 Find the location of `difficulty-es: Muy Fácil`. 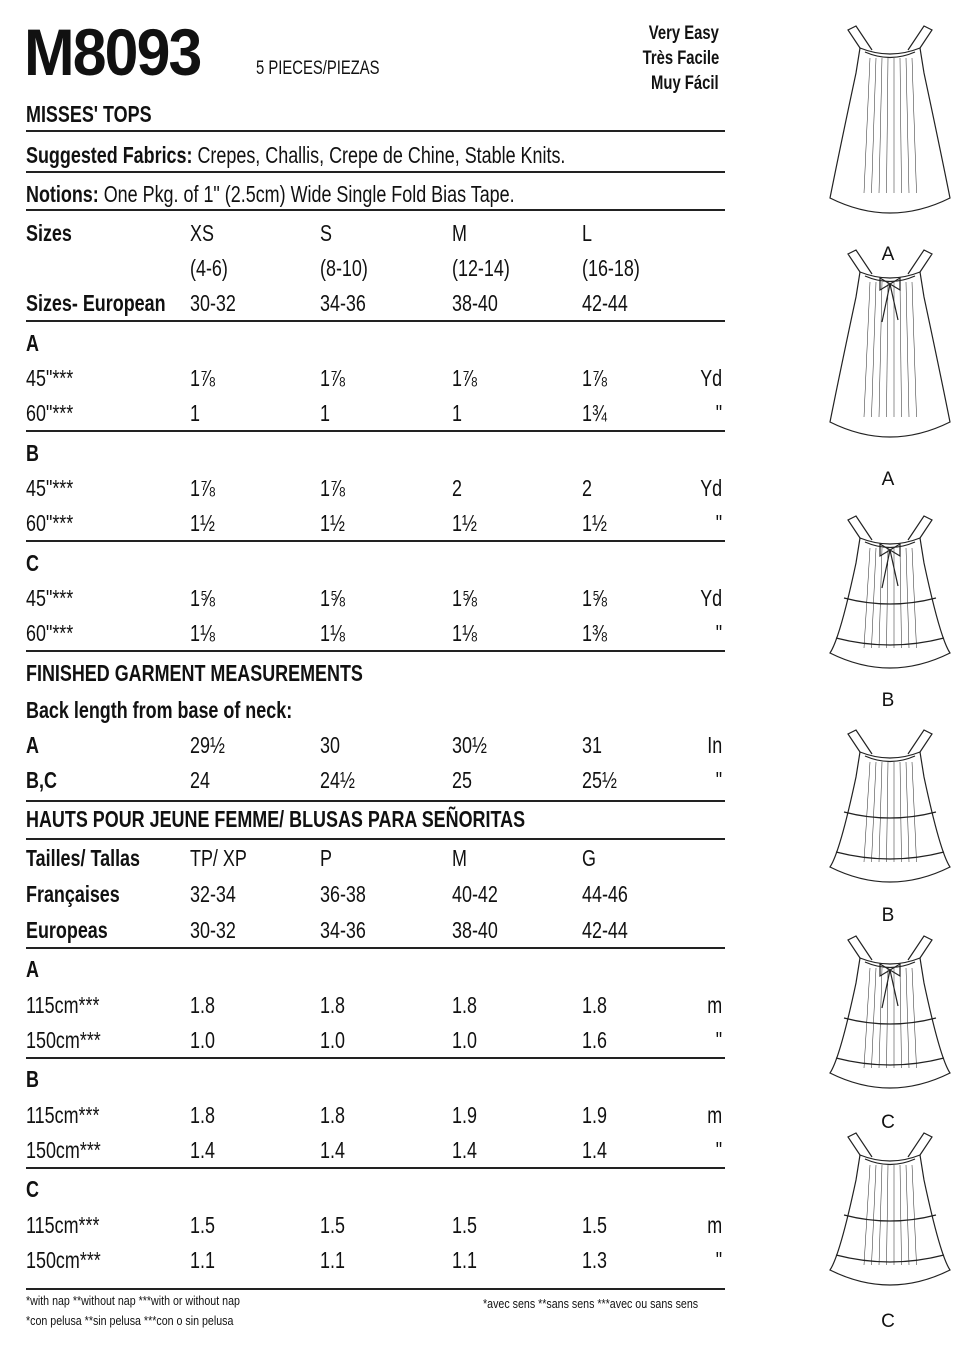

difficulty-es: Muy Fácil is located at coordinates (685, 83).